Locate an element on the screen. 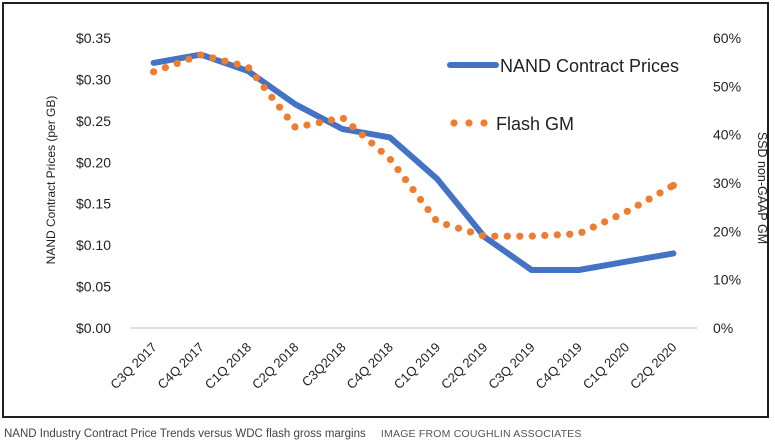  y-tick-label: $0.10 is located at coordinates (93, 245).